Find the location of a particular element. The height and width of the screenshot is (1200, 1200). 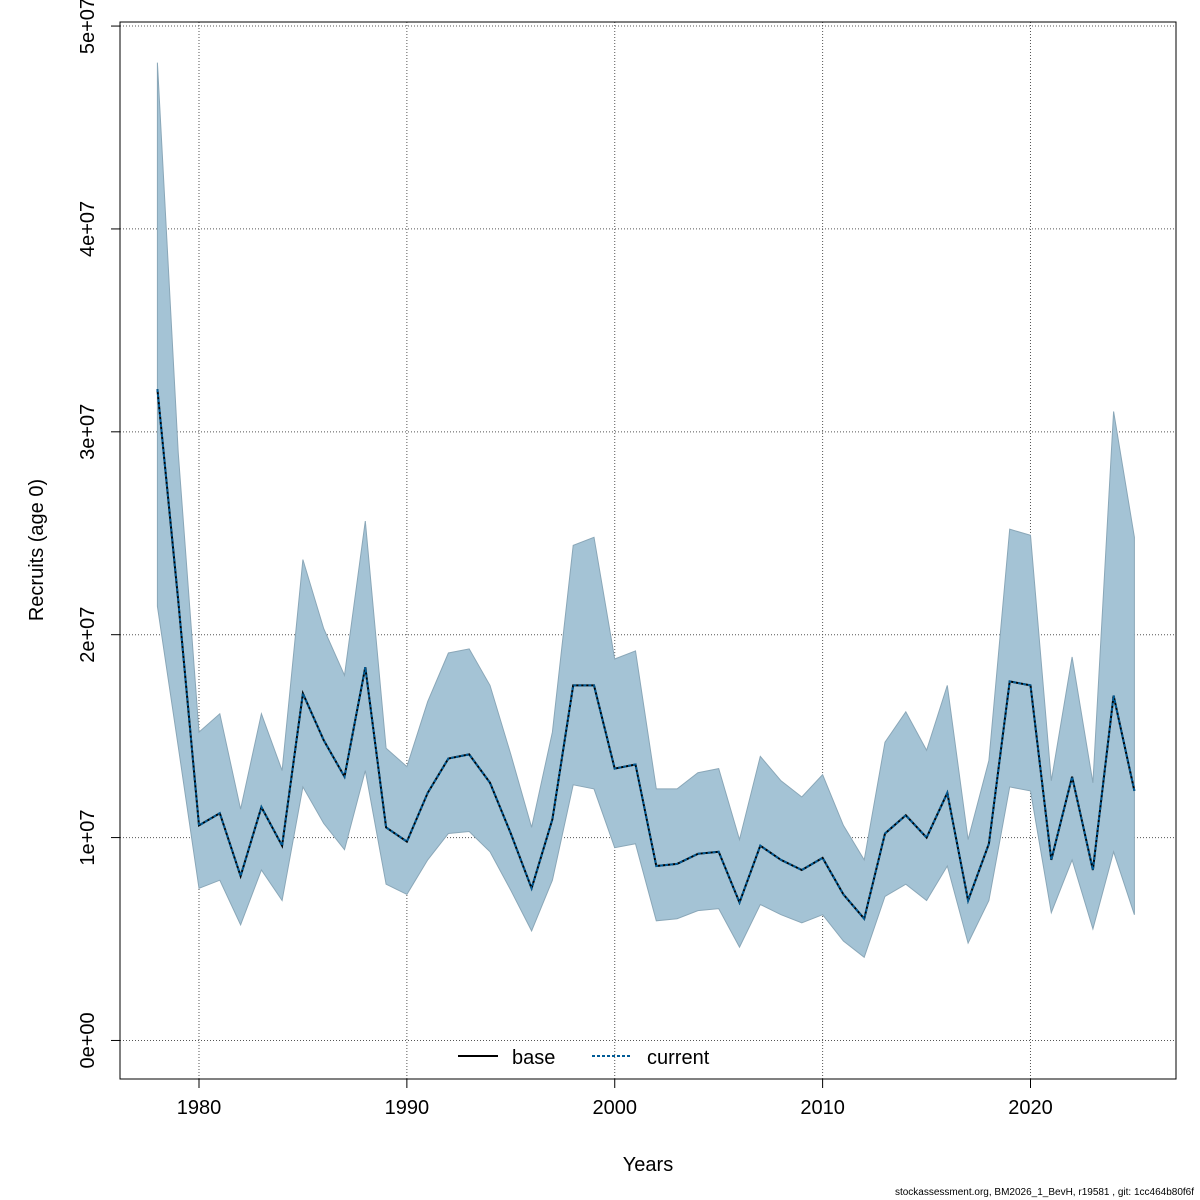

y-axis-title: Recruits (age 0) is located at coordinates (37, 550).